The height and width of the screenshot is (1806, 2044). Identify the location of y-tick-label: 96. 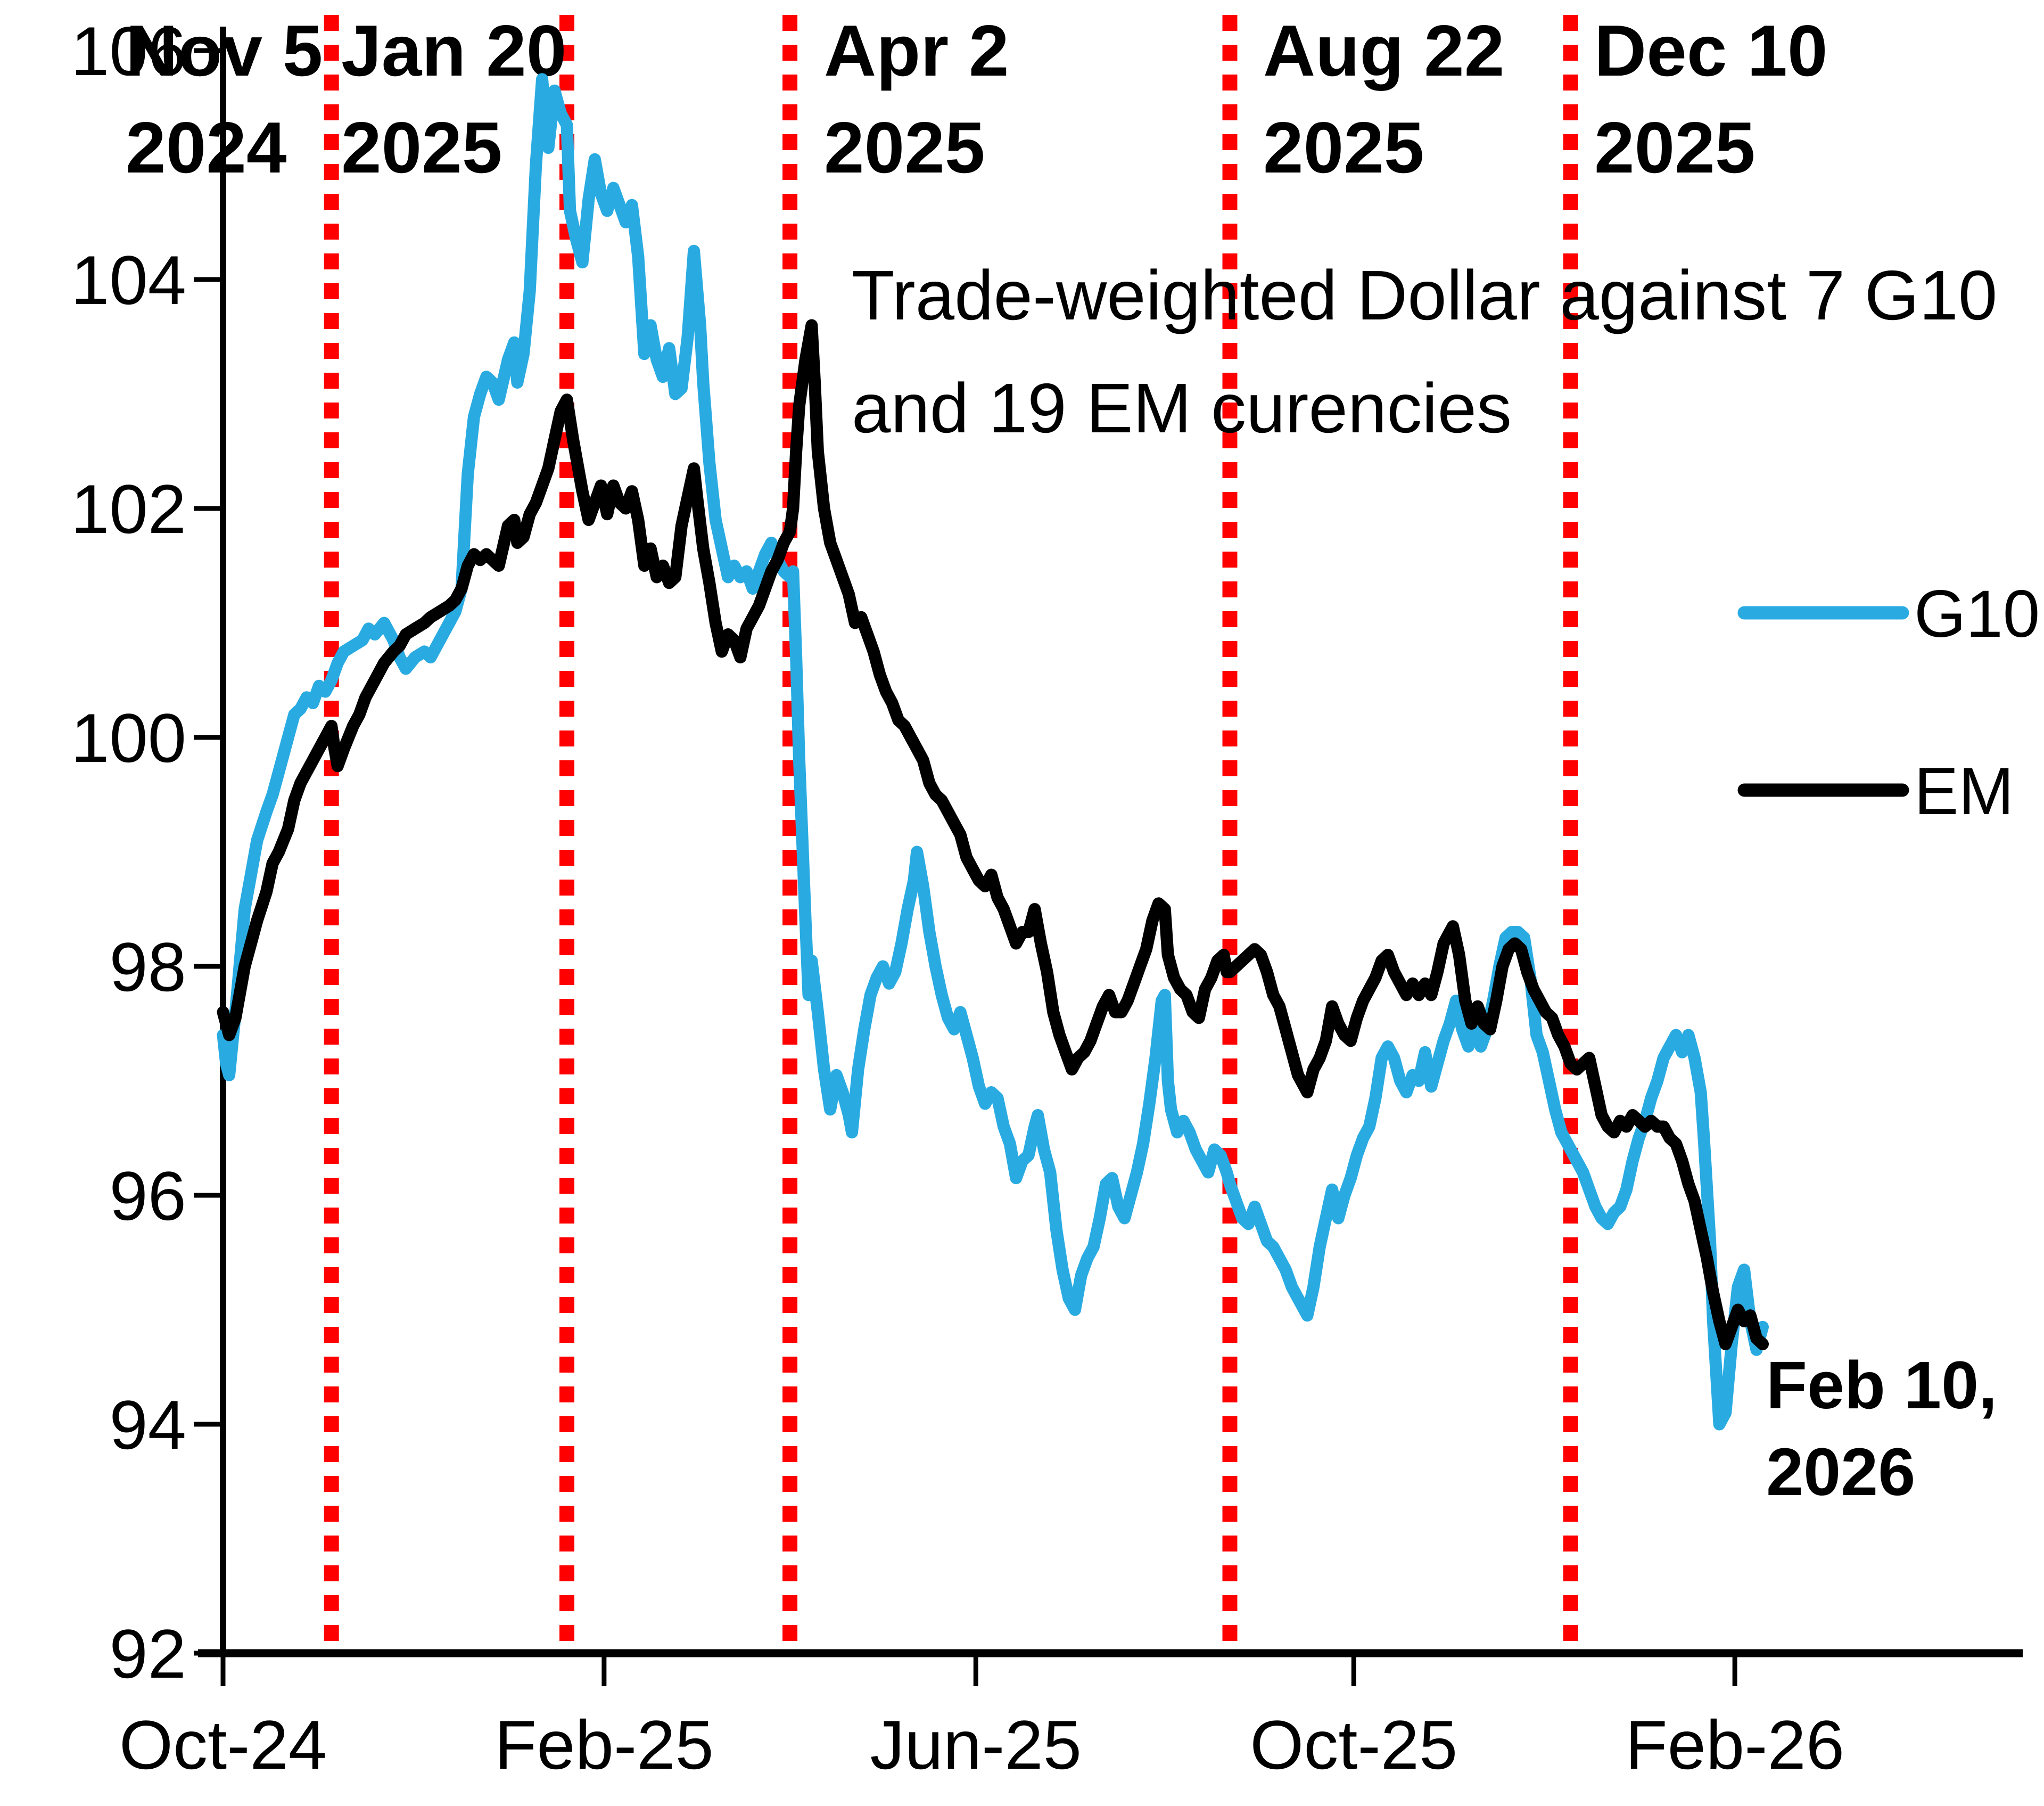
(147, 1196).